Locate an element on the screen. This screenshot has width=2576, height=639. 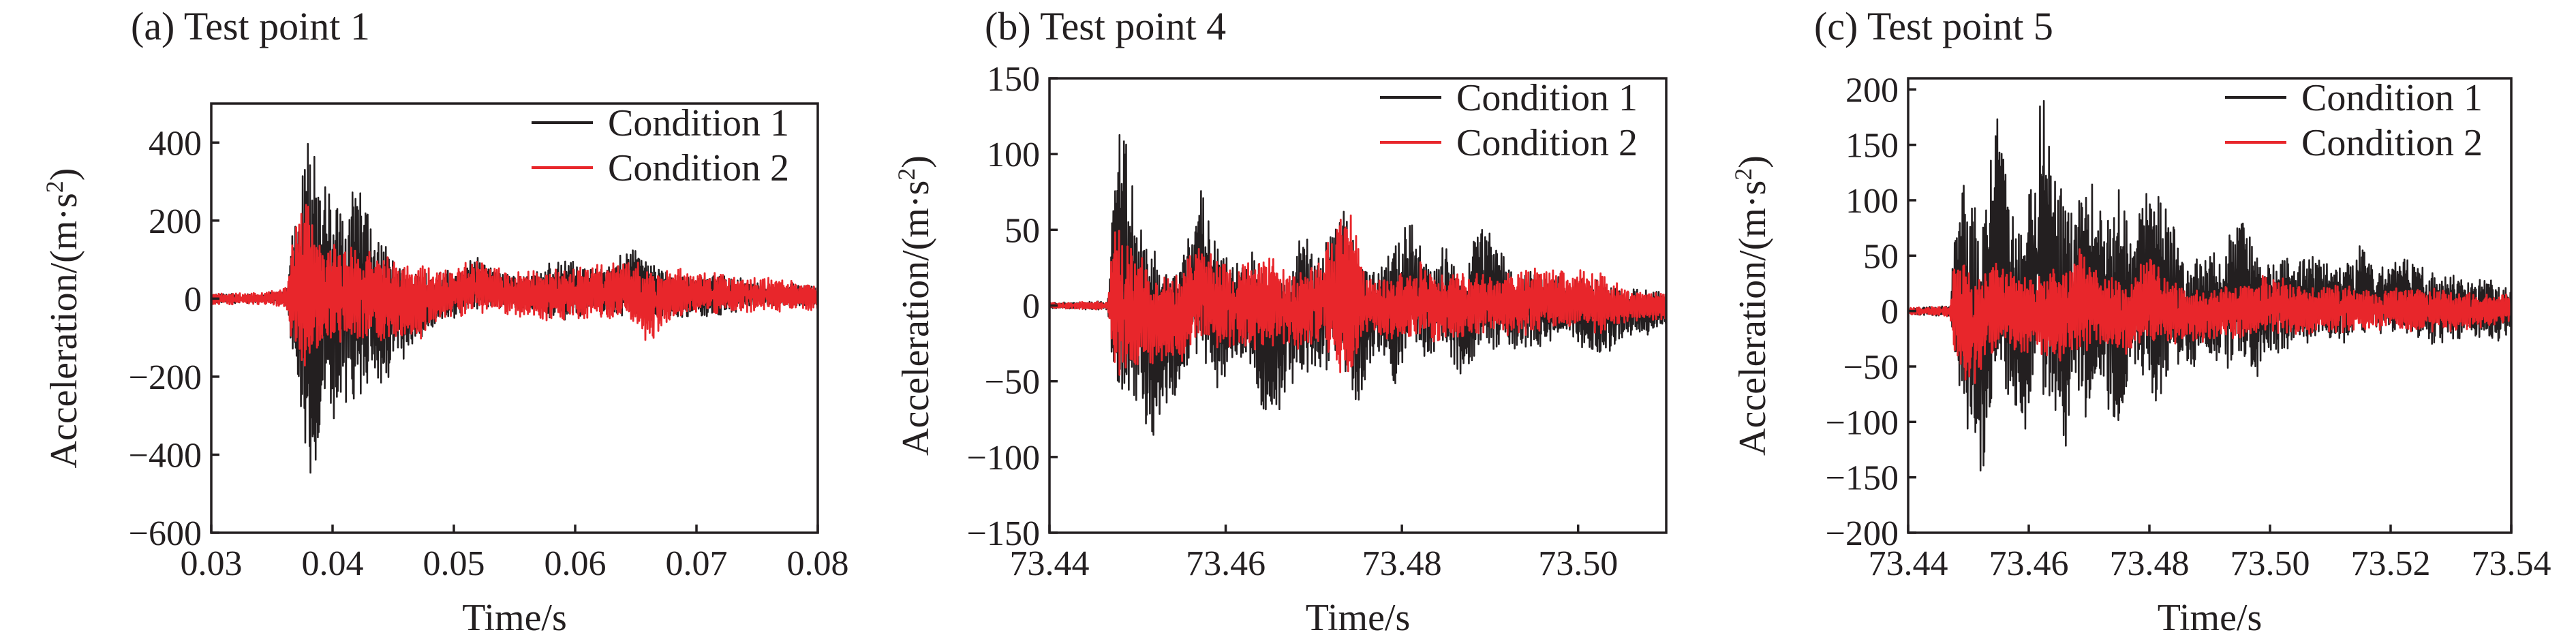
panel-title: (c) Test point 5 is located at coordinates (1934, 26).